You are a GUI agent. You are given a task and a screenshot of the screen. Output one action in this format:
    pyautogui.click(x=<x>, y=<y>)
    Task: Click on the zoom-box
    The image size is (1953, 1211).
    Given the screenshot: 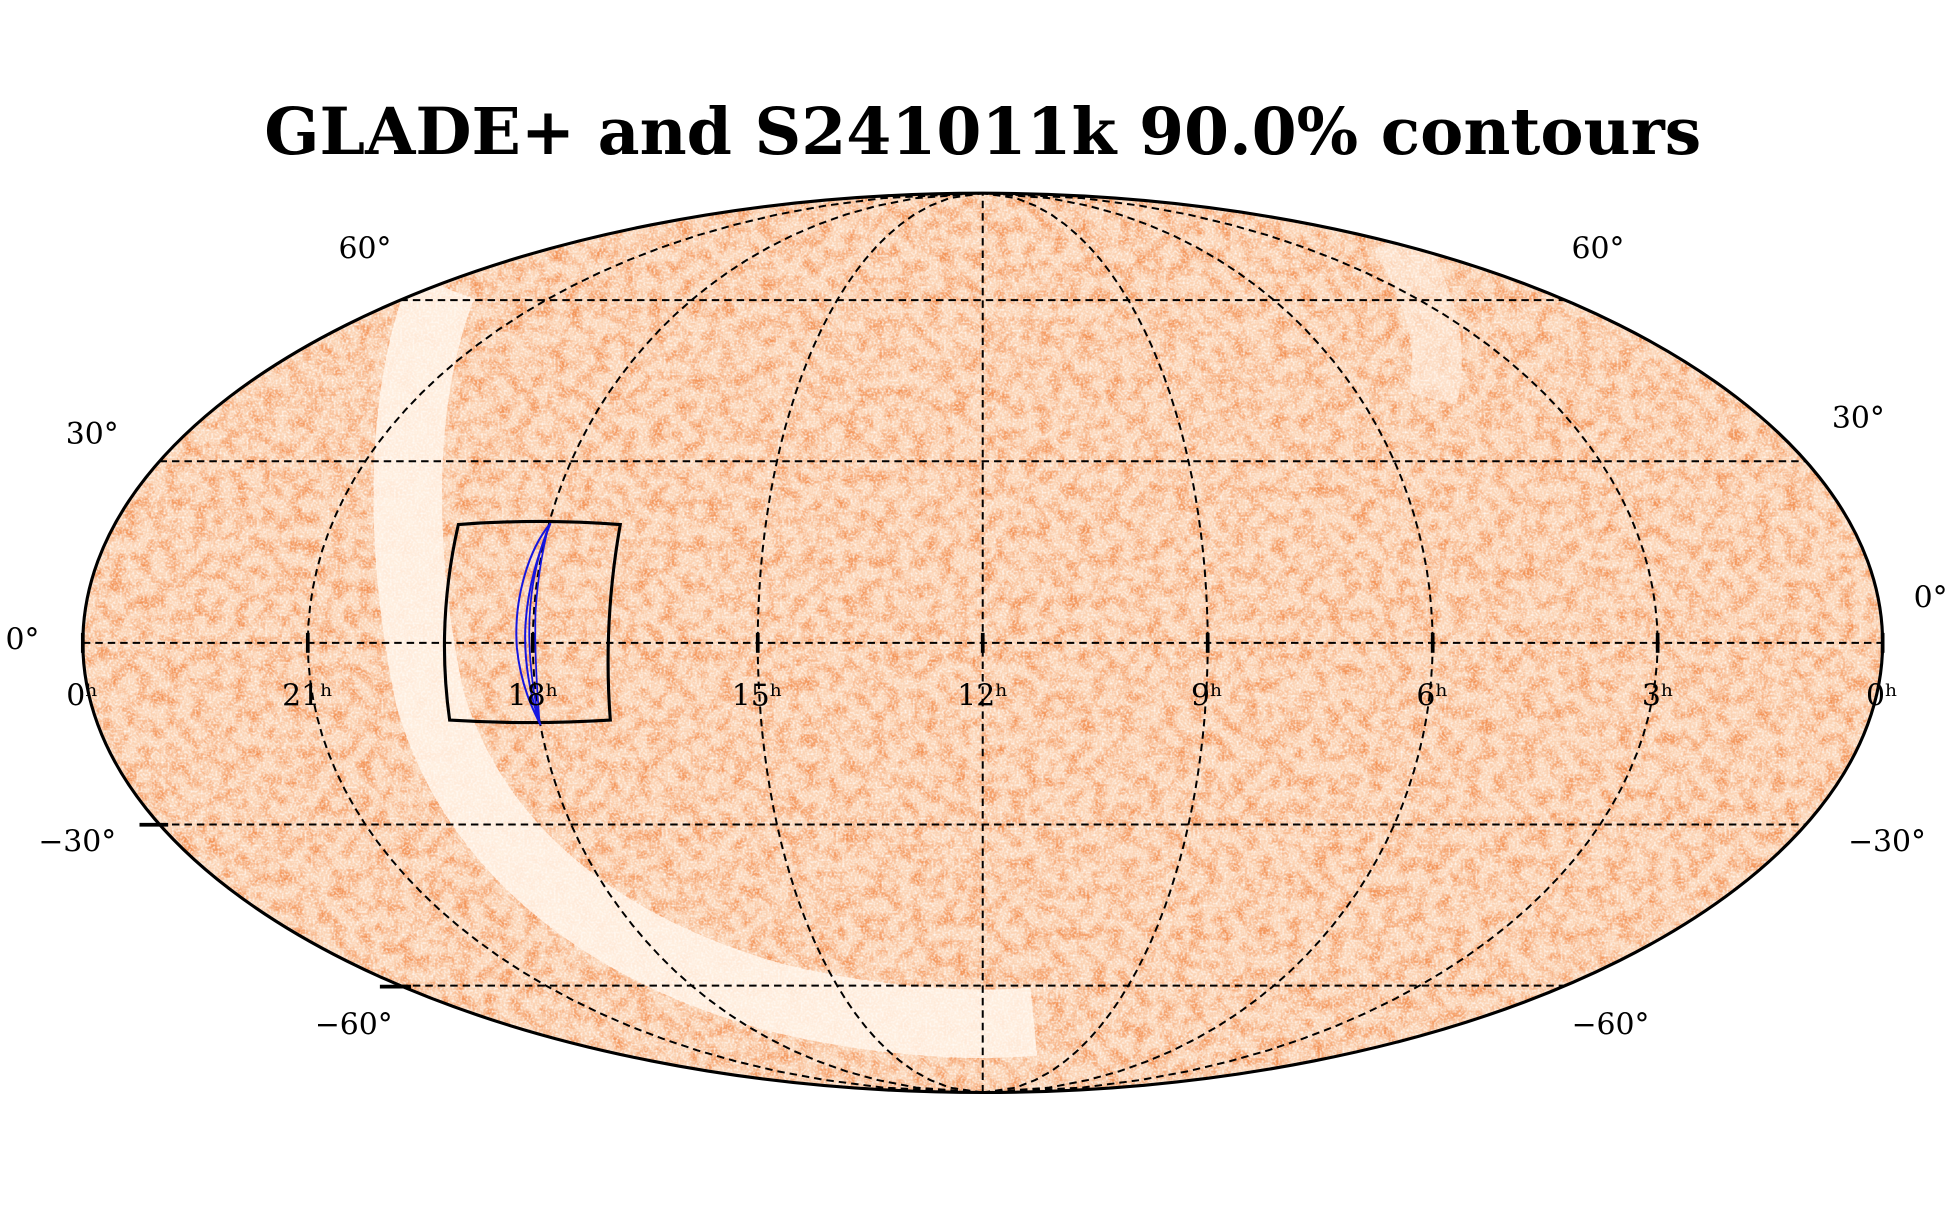 What is the action you would take?
    pyautogui.click(x=532, y=622)
    